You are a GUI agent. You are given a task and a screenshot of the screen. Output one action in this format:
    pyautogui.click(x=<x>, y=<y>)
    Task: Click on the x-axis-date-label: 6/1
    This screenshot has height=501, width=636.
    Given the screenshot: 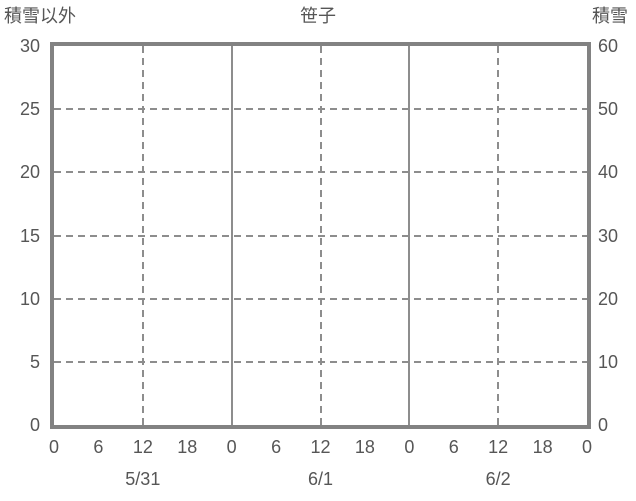 What is the action you would take?
    pyautogui.click(x=320, y=479)
    